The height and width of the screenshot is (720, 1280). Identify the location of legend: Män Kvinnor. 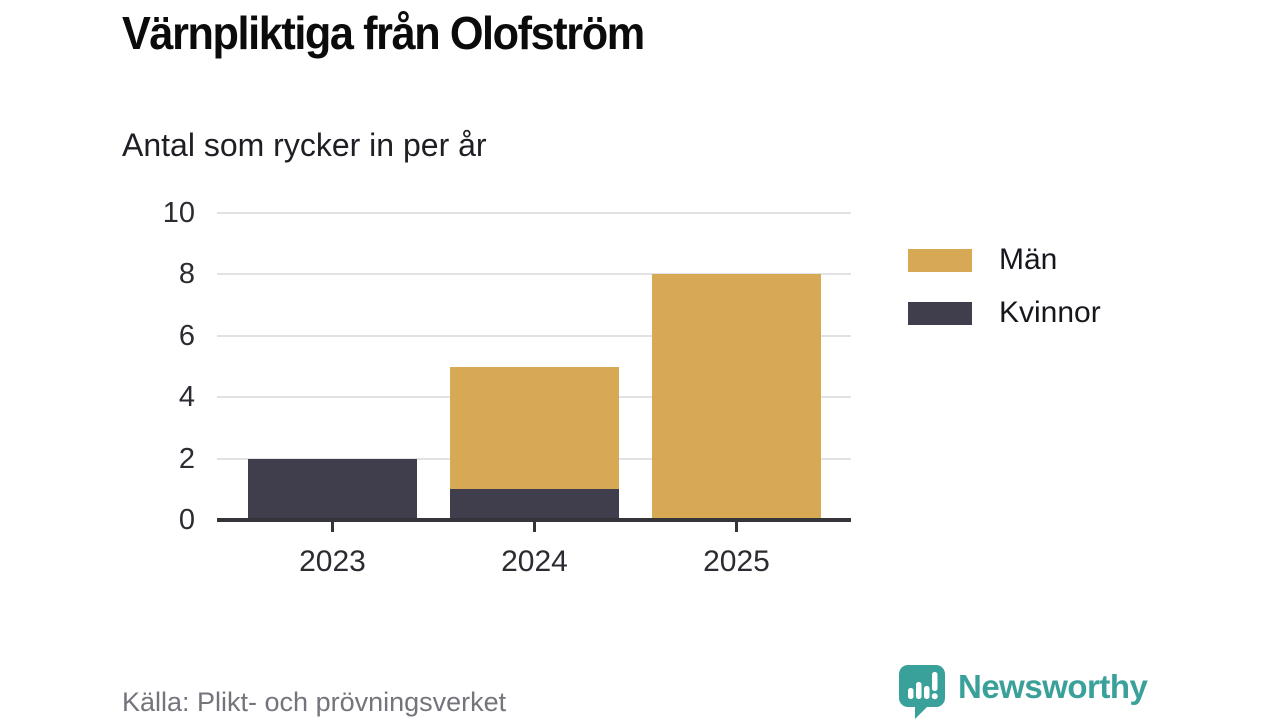
(1004, 298).